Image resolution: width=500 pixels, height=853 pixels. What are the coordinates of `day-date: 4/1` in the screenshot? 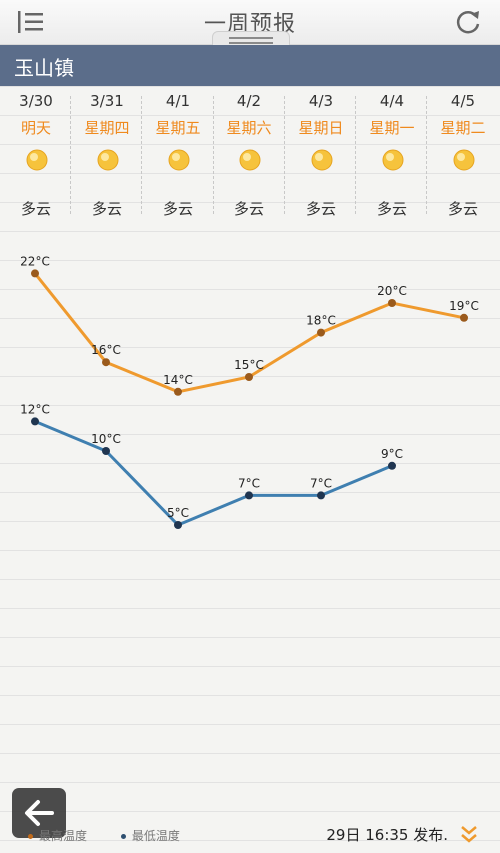 It's located at (178, 101).